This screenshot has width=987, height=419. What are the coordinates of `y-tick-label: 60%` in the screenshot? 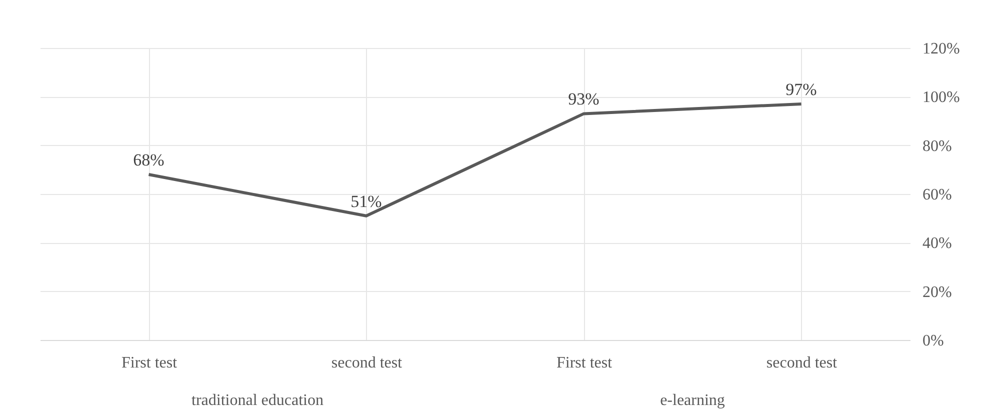 It's located at (937, 195).